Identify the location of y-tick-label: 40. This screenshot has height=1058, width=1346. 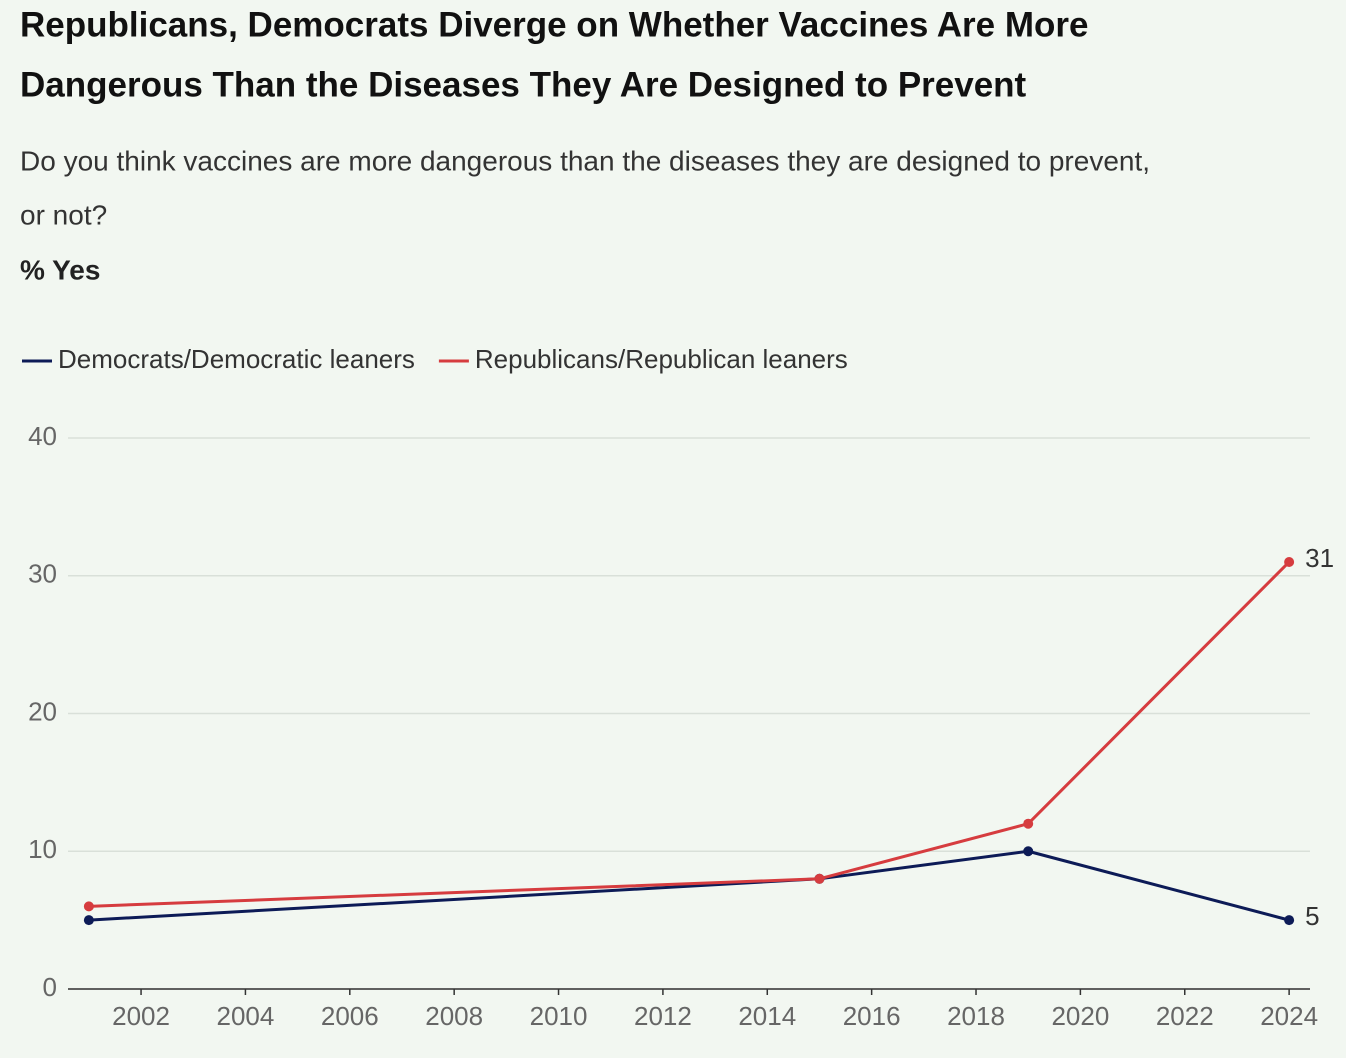
(42, 436).